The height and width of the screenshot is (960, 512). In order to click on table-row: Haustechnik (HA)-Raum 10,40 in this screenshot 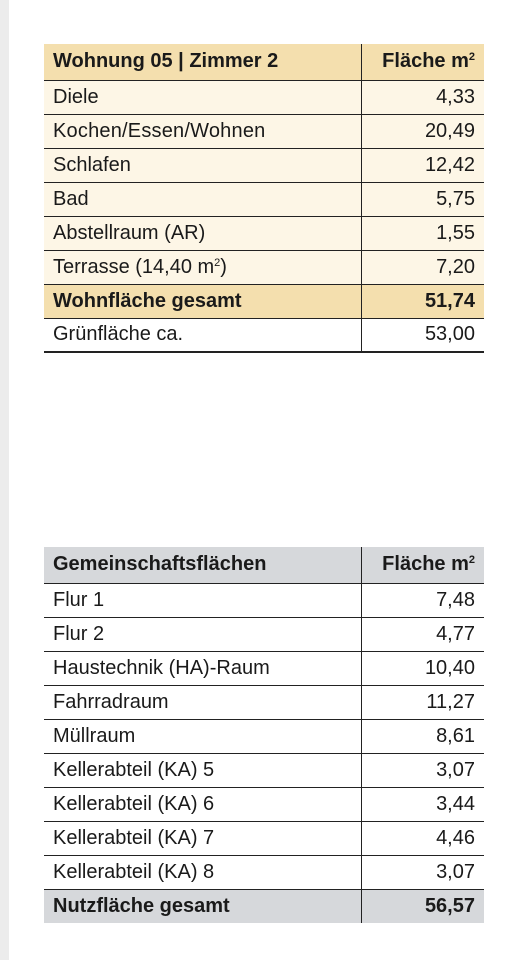, I will do `click(264, 668)`.